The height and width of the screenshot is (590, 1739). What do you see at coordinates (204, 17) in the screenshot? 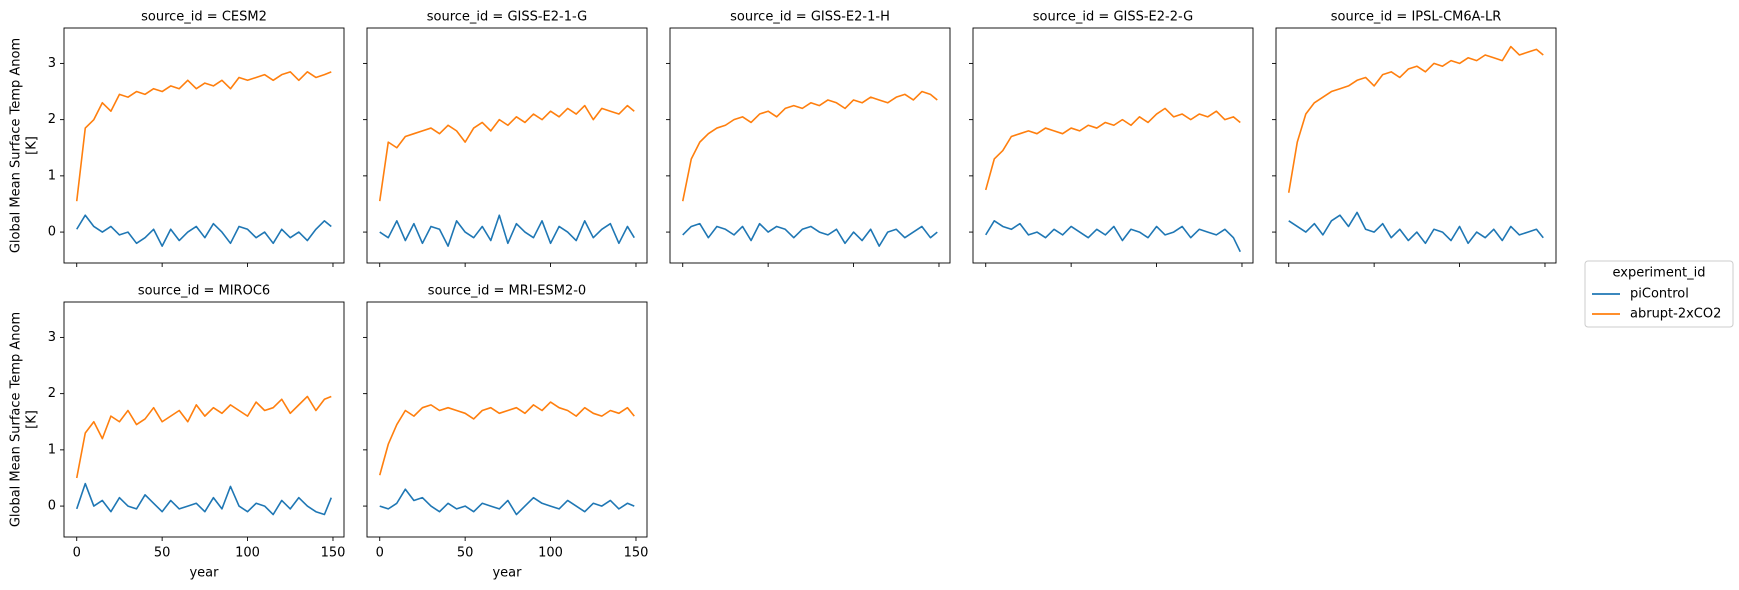
I see `panel-title: source_id = CESM2` at bounding box center [204, 17].